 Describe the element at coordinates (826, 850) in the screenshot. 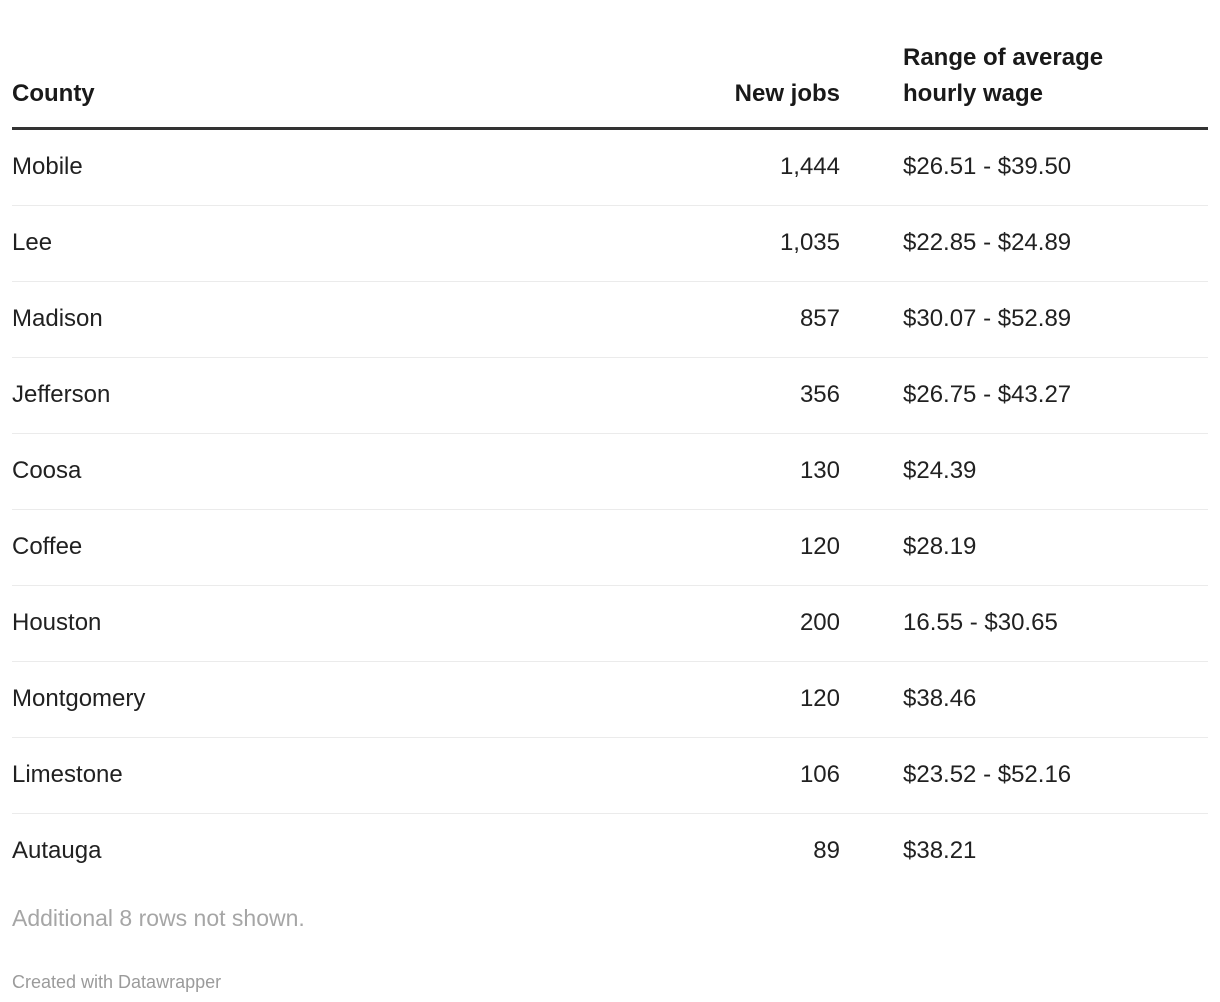

I see `new-jobs-cell: 89` at that location.